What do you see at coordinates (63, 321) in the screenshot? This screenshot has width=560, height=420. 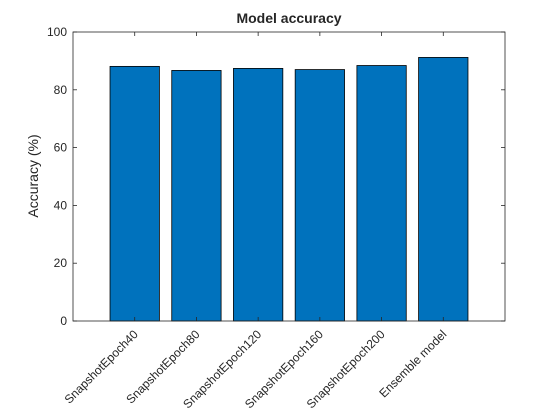 I see `y-tick-label: 0` at bounding box center [63, 321].